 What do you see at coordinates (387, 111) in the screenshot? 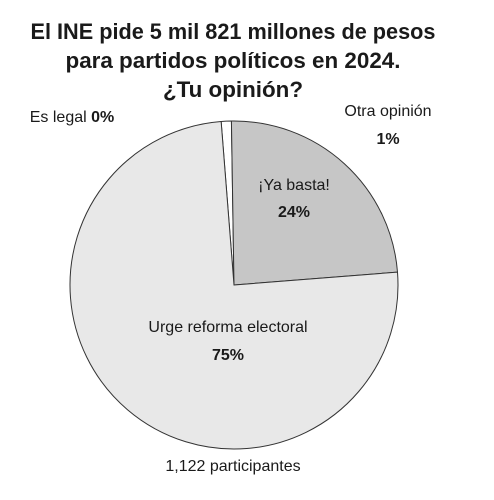
I see `category-label: Otra opinión` at bounding box center [387, 111].